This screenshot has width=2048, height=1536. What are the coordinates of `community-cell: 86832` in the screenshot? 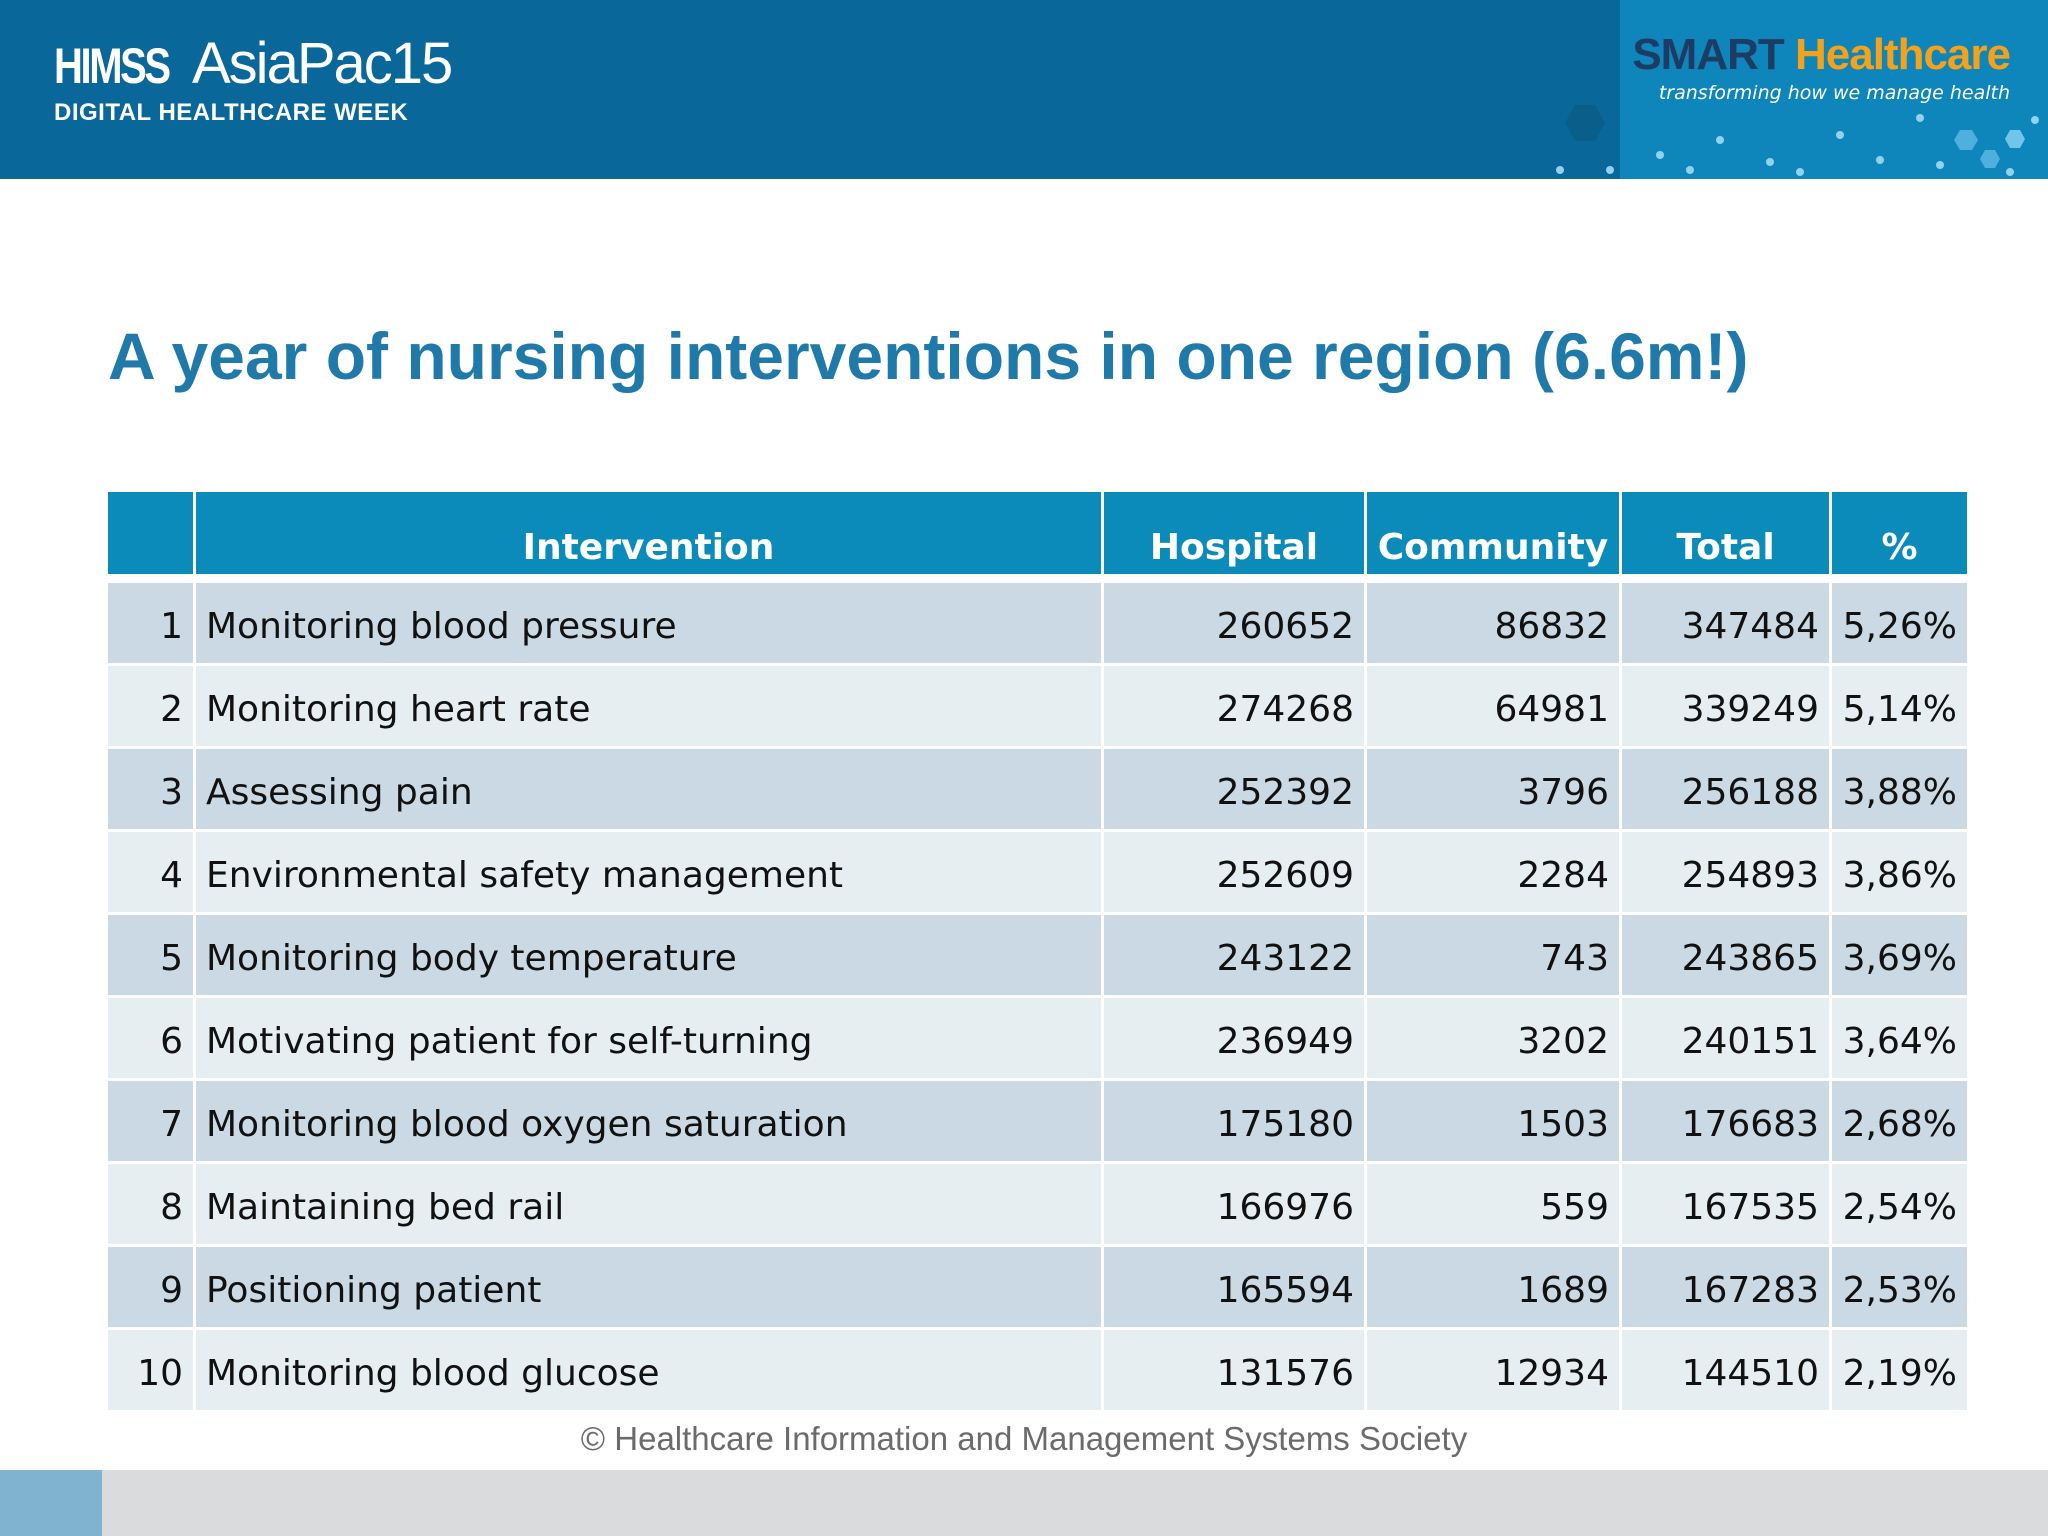 It's located at (1493, 623).